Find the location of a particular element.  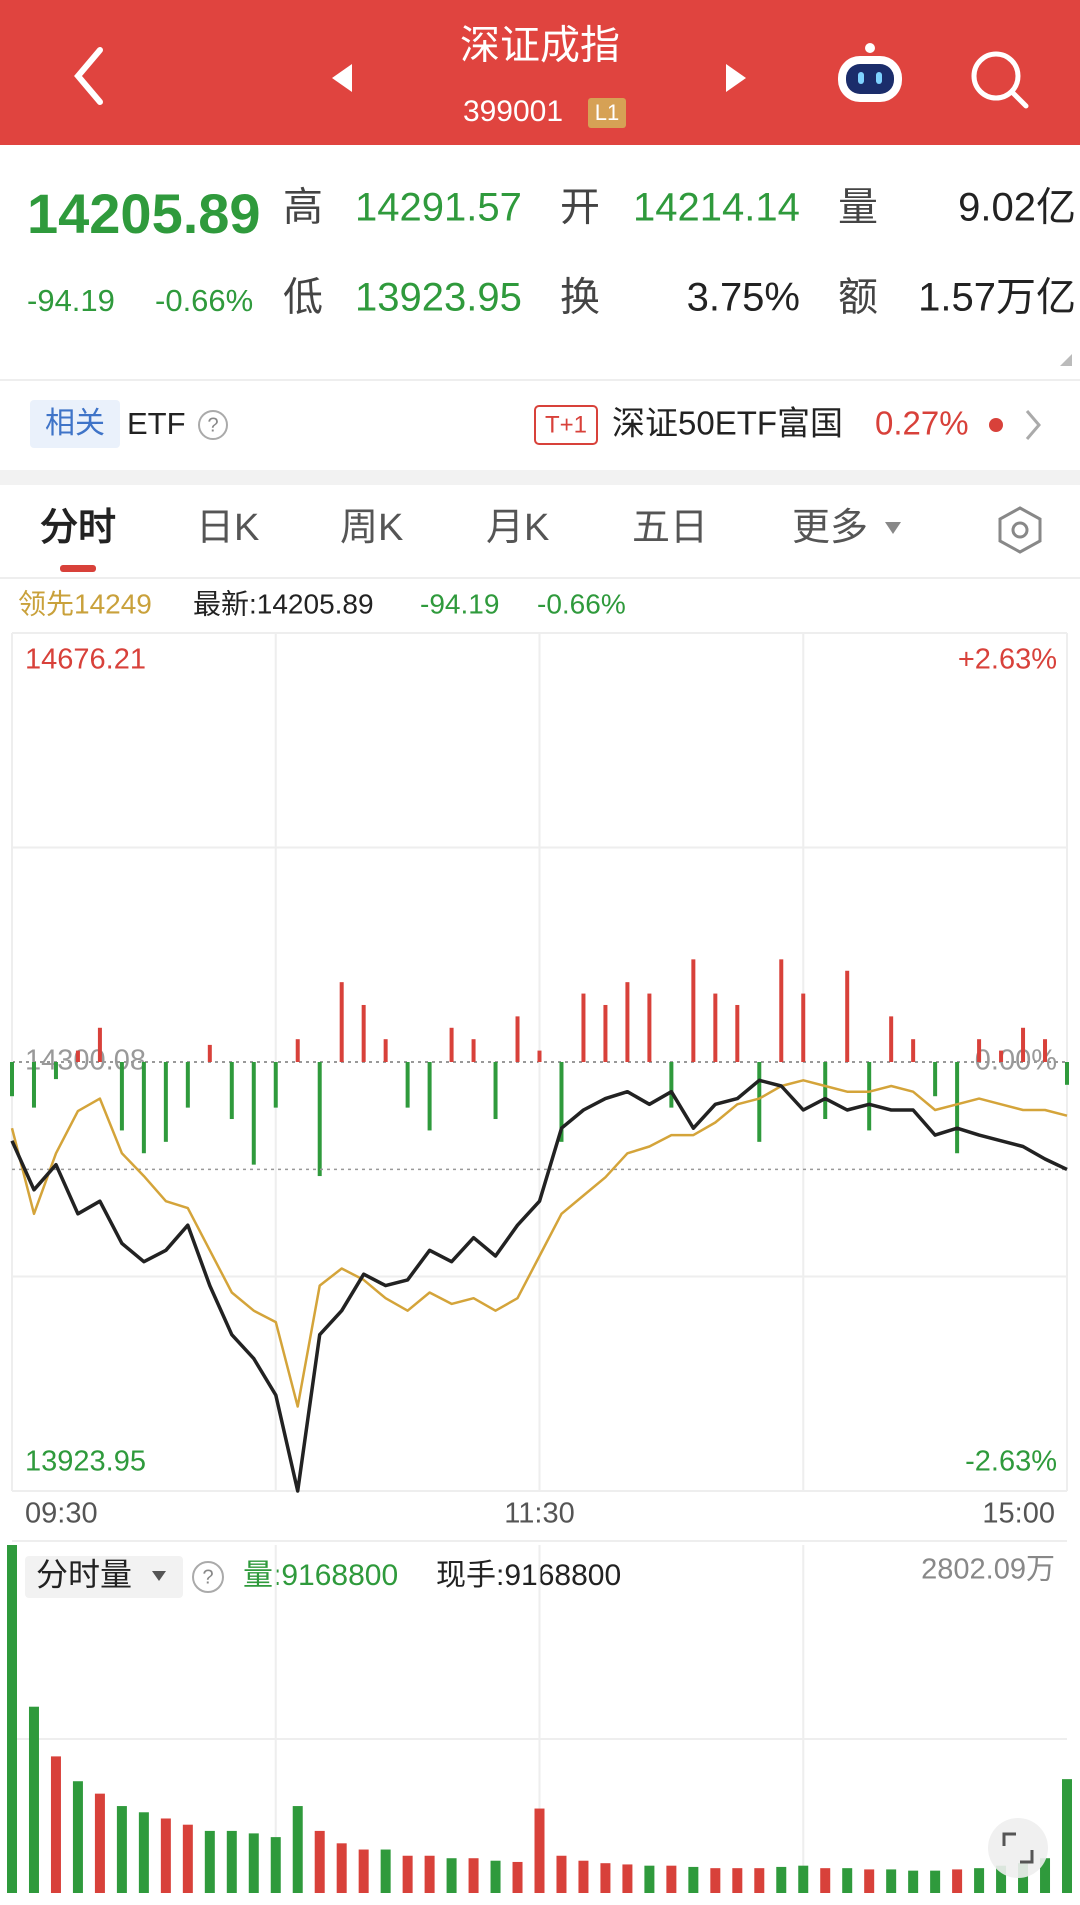

tab: 五日 is located at coordinates (670, 528).